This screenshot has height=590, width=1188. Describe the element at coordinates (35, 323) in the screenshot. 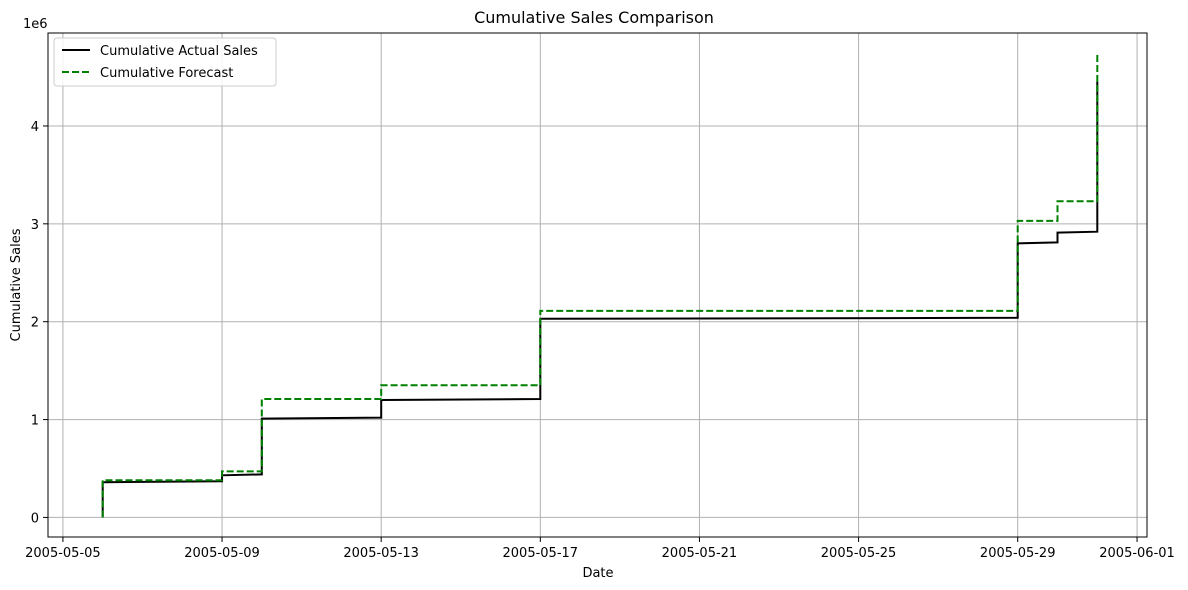

I see `y-tick-label: 2` at that location.